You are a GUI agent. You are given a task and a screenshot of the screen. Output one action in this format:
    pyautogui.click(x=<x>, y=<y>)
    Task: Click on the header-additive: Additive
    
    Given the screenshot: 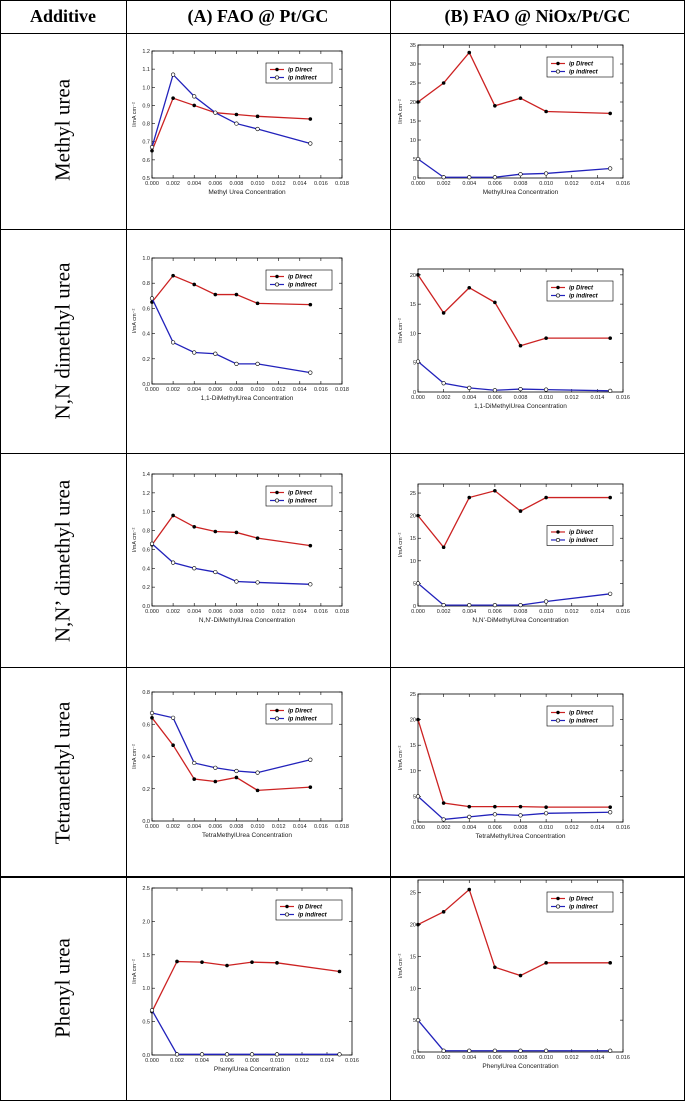 What is the action you would take?
    pyautogui.click(x=62, y=16)
    